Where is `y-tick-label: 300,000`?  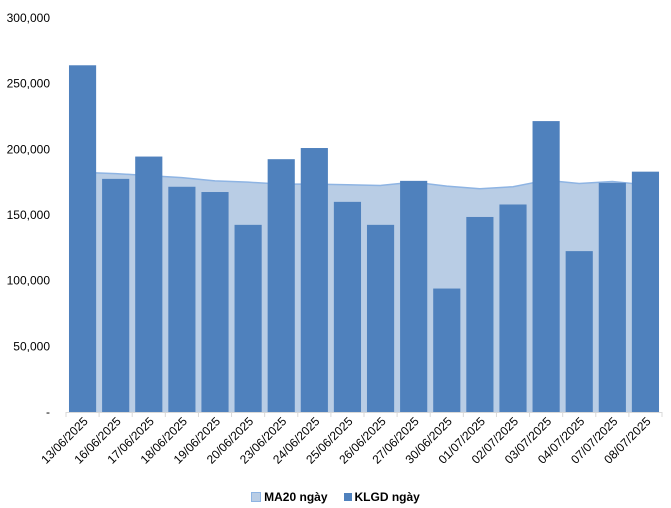 y-tick-label: 300,000 is located at coordinates (29, 18).